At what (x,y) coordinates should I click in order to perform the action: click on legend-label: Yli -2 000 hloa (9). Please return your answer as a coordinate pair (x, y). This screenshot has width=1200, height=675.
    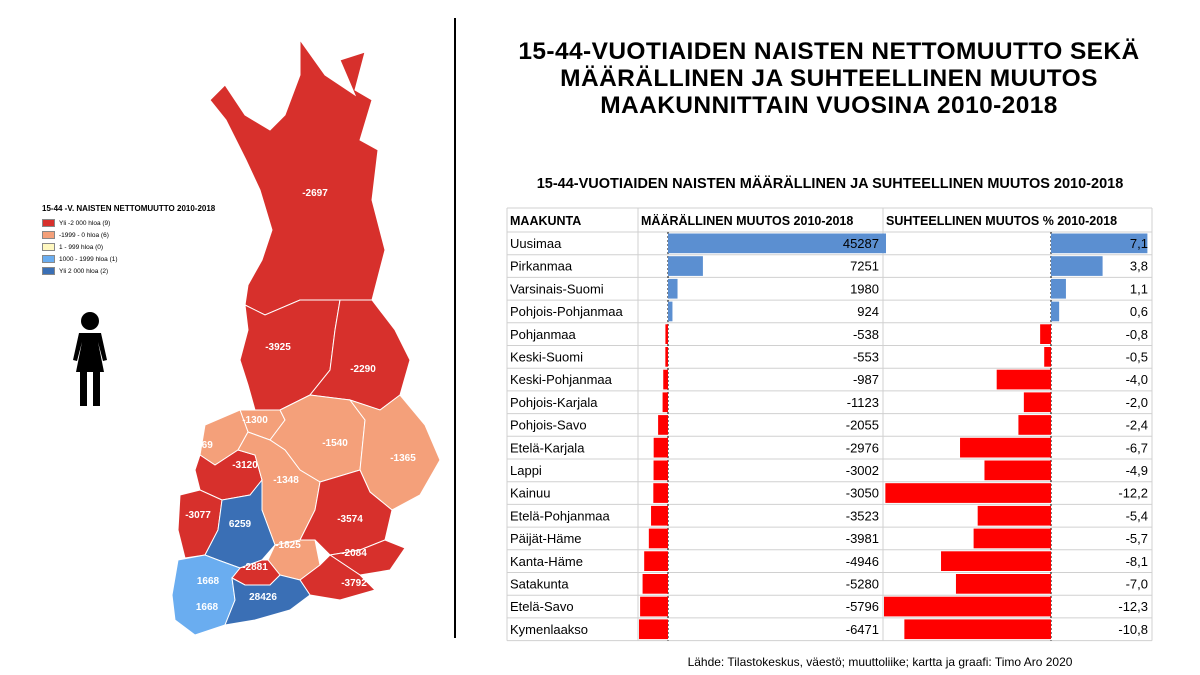
    Looking at the image, I should click on (85, 223).